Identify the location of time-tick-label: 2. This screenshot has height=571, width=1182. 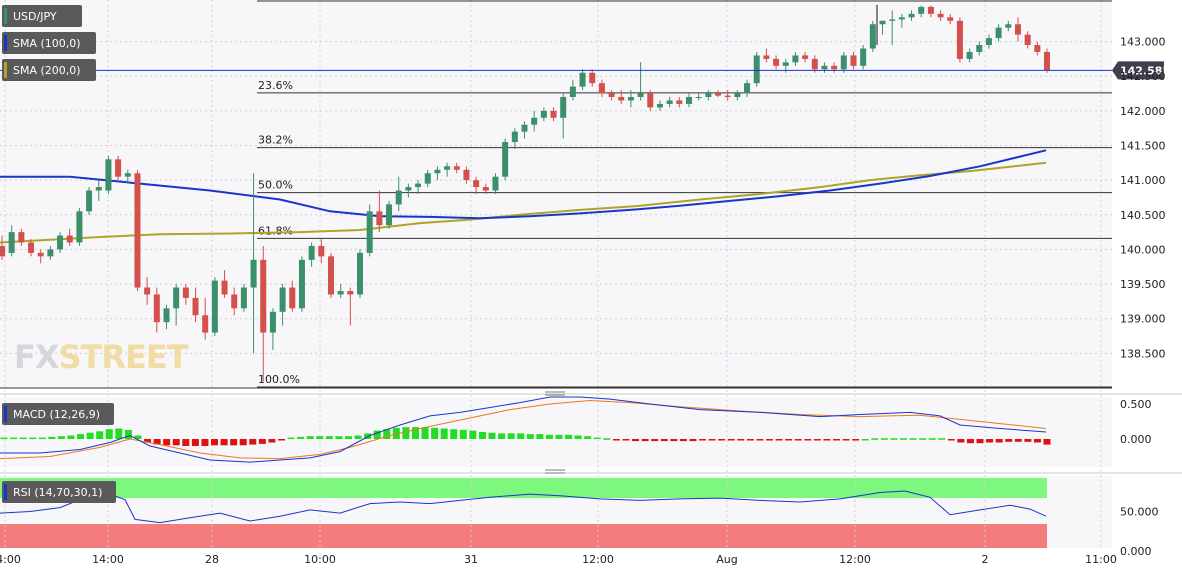
(985, 559).